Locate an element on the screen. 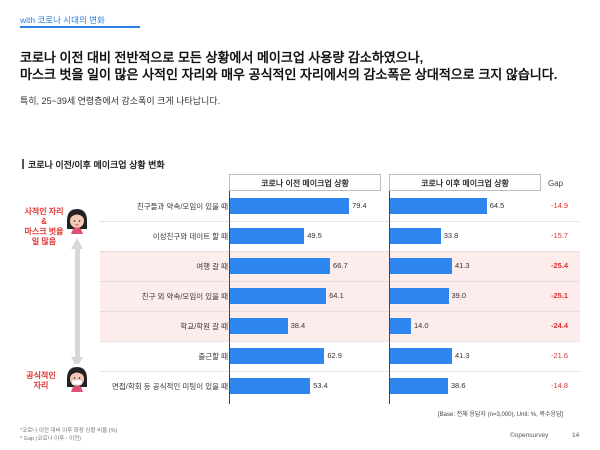  gap-header: Gap is located at coordinates (556, 183).